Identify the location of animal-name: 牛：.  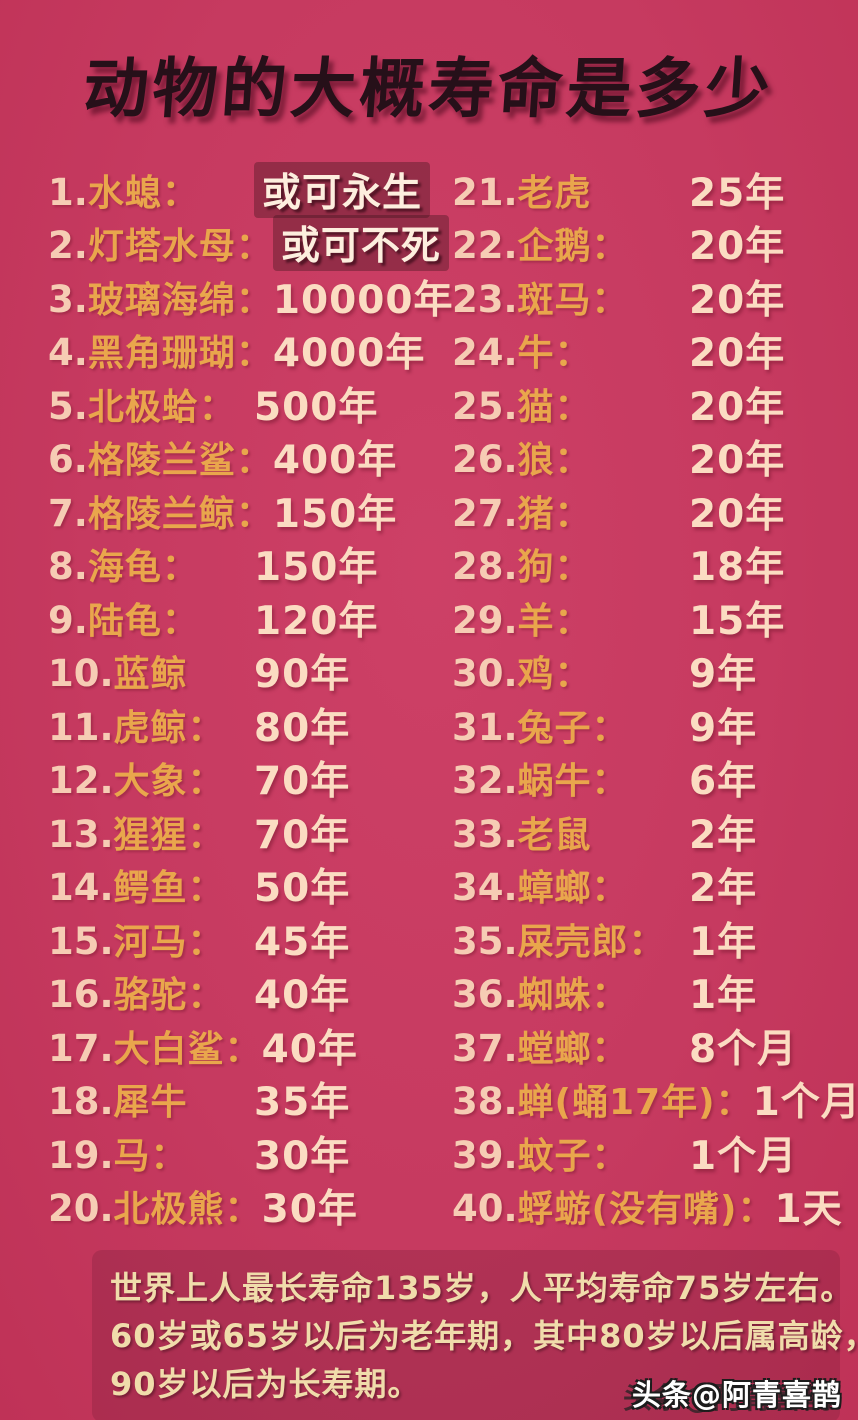
(554, 354).